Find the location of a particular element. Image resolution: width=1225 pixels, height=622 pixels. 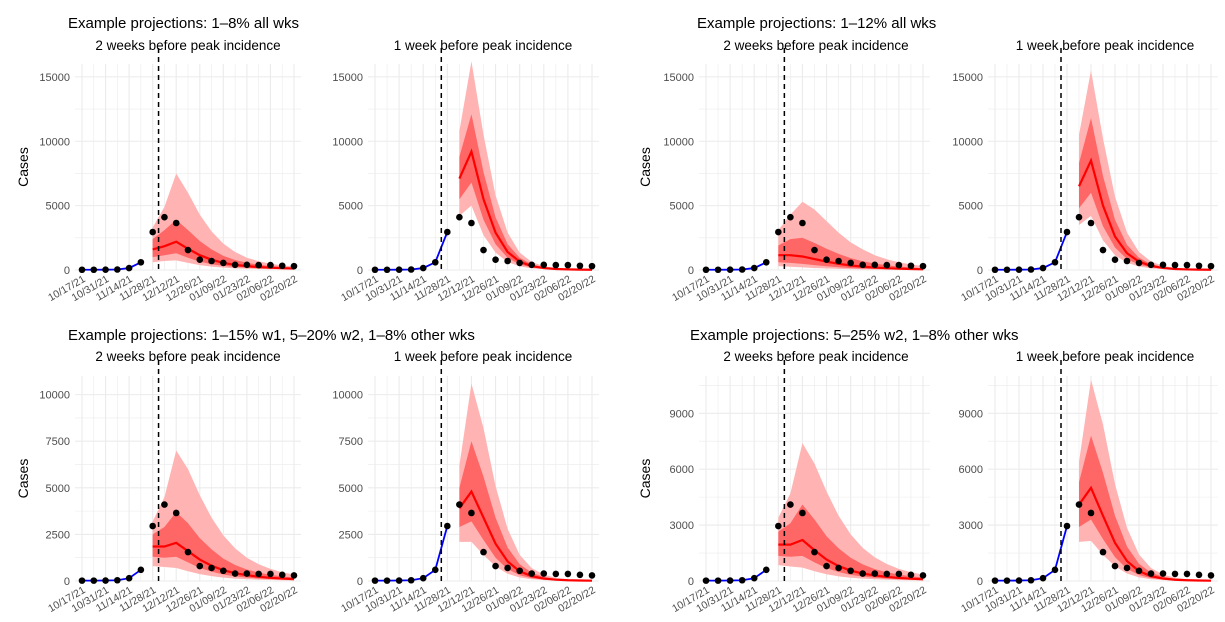

figure-title: Example projections: 1–12% all wks is located at coordinates (816, 23).